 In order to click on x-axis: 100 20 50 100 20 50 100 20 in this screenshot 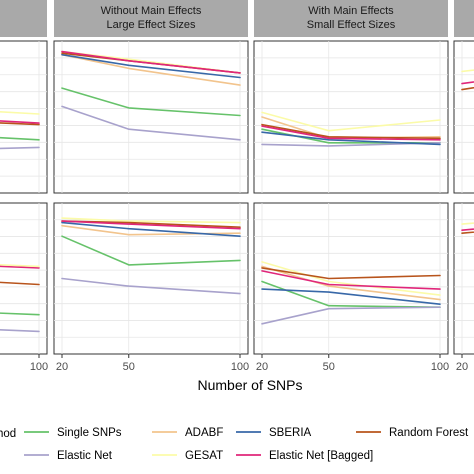, I will do `click(249, 363)`.